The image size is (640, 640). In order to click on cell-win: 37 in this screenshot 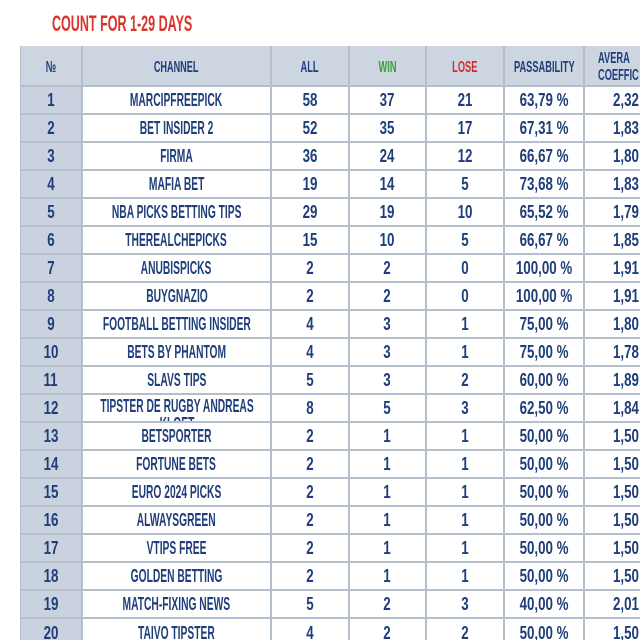, I will do `click(388, 100)`.